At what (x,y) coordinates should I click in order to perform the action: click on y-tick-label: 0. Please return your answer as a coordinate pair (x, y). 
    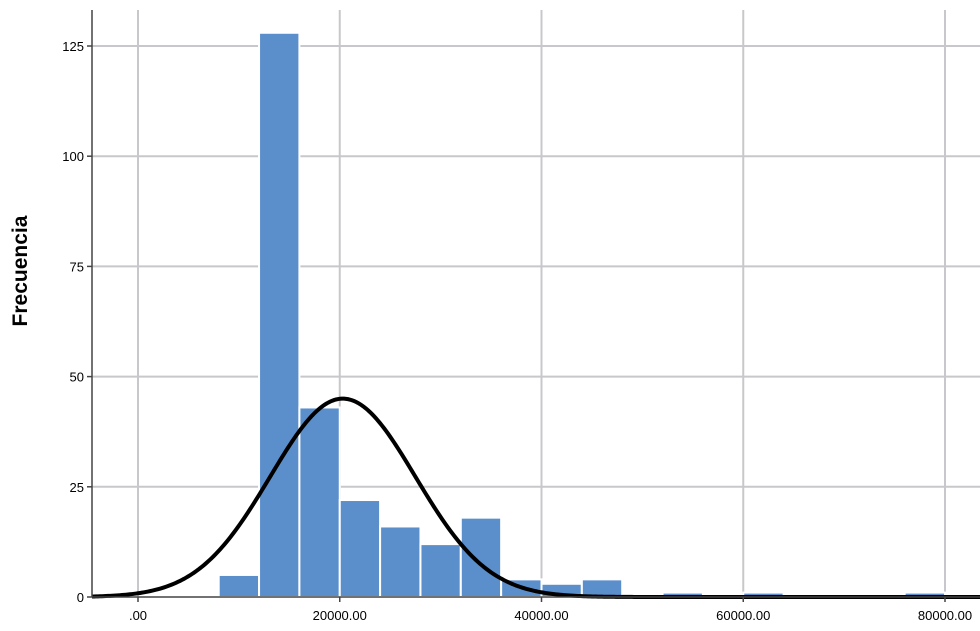
    Looking at the image, I should click on (80, 597).